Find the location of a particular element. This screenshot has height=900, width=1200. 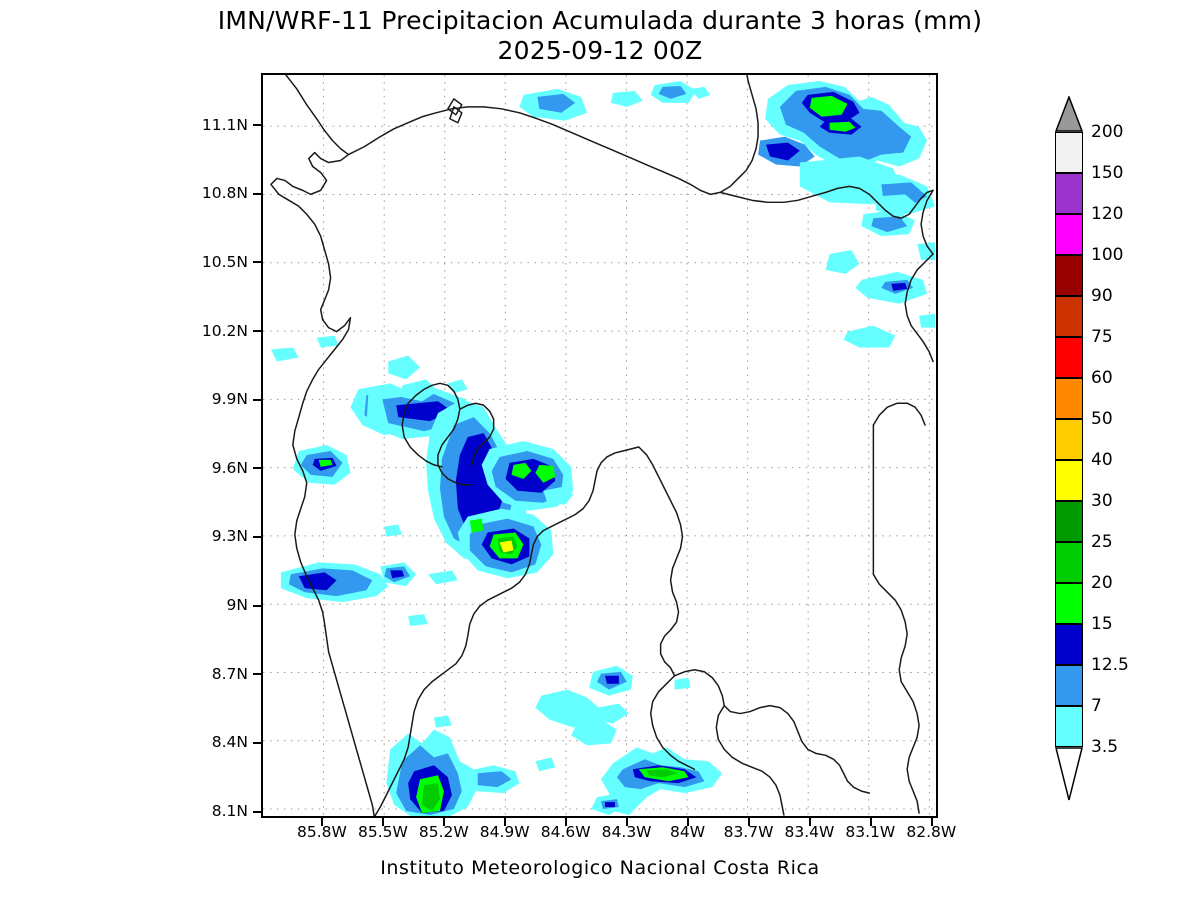

y-tick-label: 8.7N is located at coordinates (229, 673).